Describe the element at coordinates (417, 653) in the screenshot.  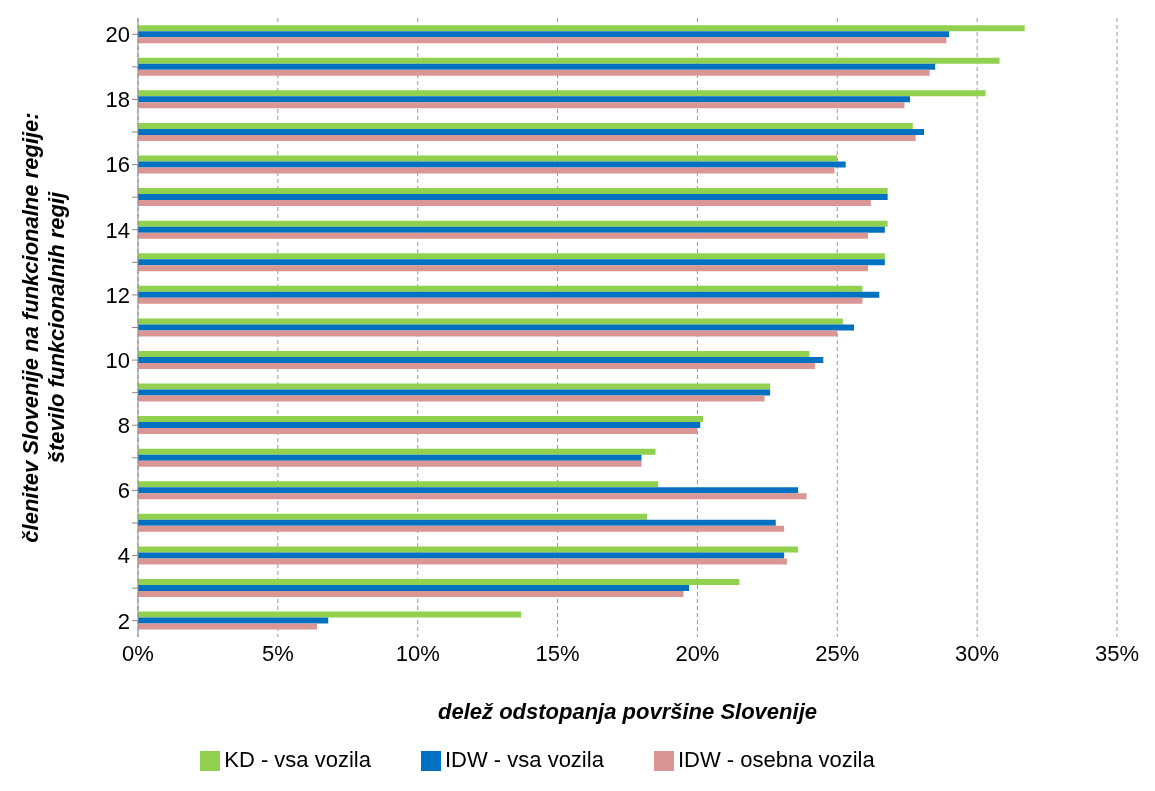
I see `x-tick-label: 10%` at that location.